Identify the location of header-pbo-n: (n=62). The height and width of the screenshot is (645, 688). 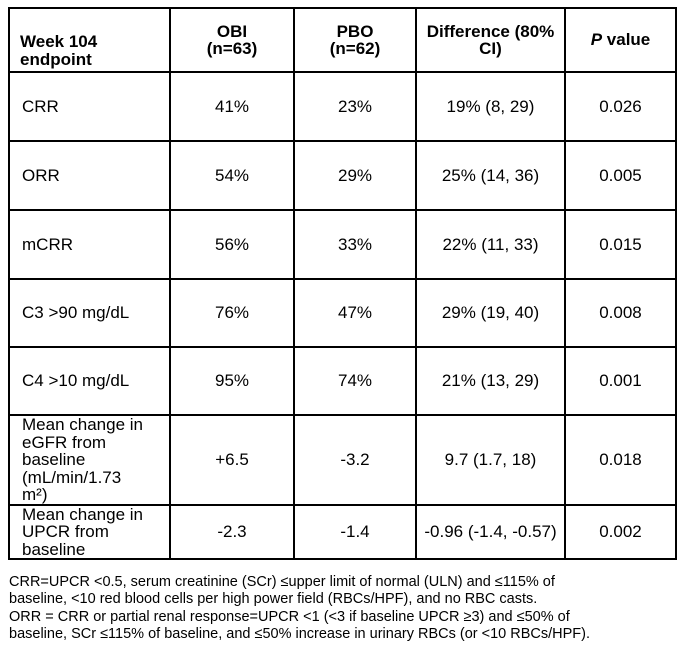
(355, 48).